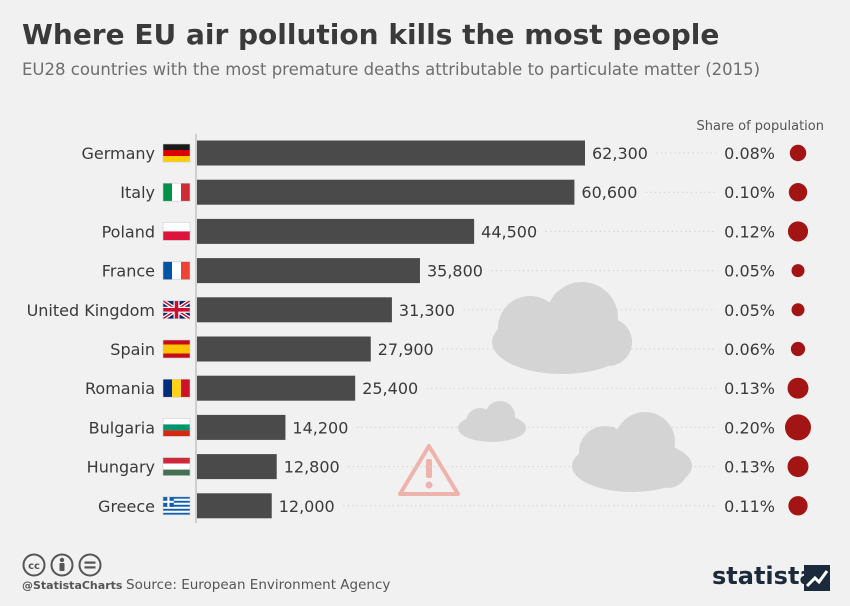 This screenshot has height=606, width=850. I want to click on value-label: 35,800, so click(455, 271).